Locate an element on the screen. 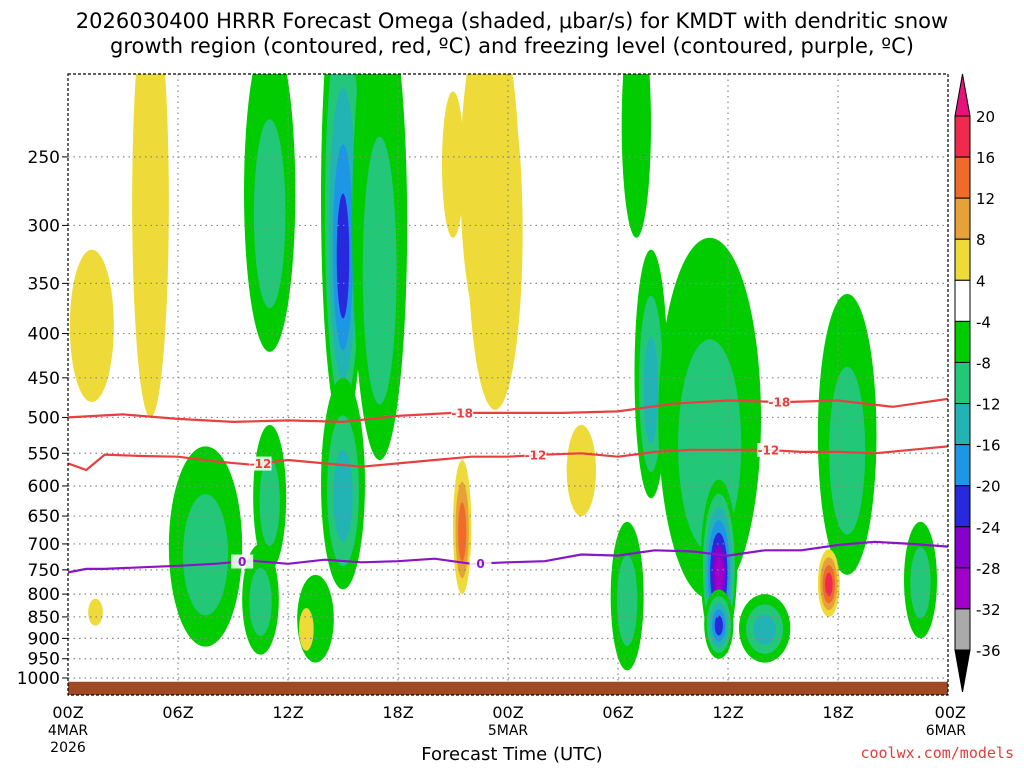 Image resolution: width=1024 pixels, height=768 pixels. colorbar-label: 4 is located at coordinates (981, 281).